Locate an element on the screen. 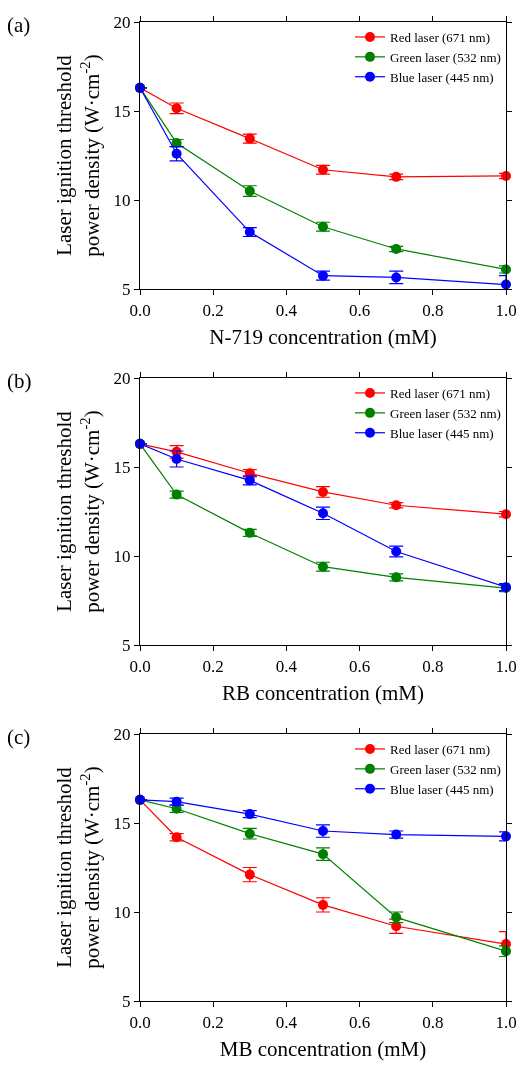 This screenshot has width=529, height=1070. chart-title: (c) is located at coordinates (19, 737).